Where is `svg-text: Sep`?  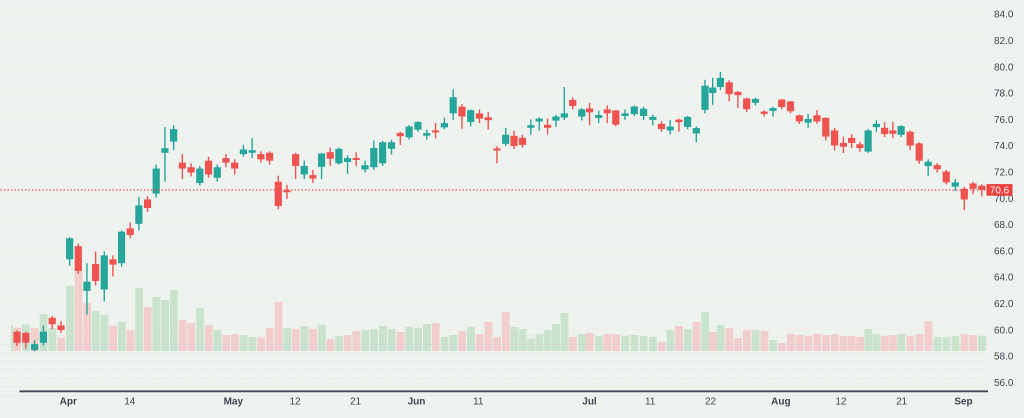 svg-text: Sep is located at coordinates (963, 402).